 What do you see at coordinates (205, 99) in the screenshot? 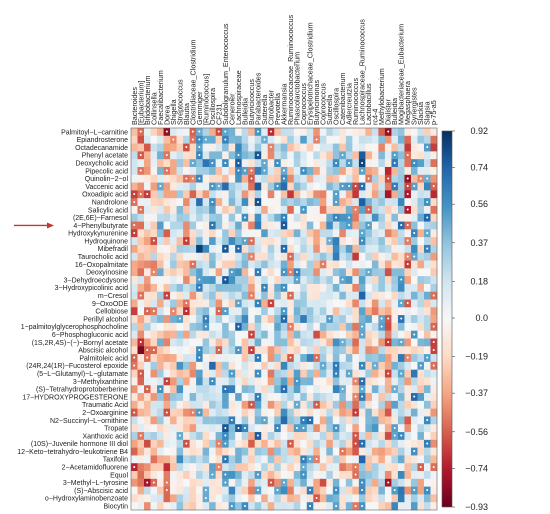
I see `column-label: [Ruminococcus]` at bounding box center [205, 99].